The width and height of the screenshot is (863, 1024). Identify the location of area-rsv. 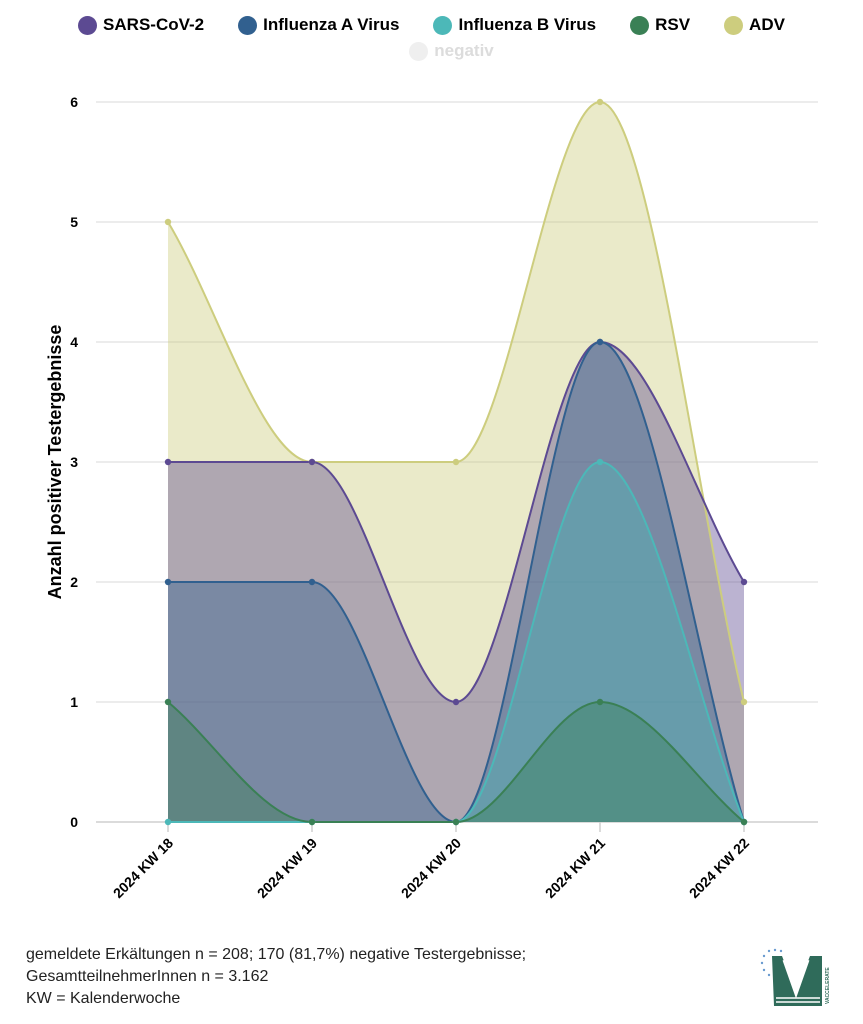
(456, 762).